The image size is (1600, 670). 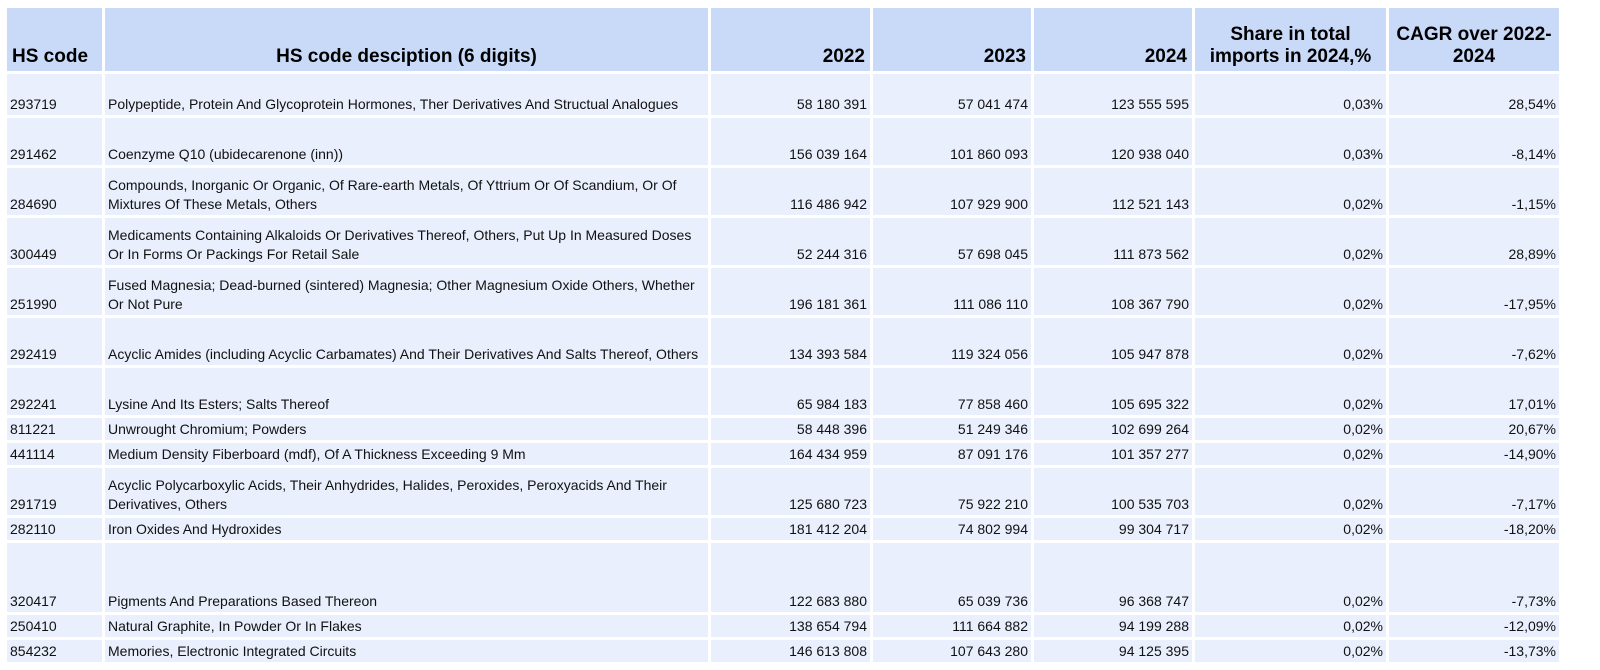 I want to click on cagr-cell: -17,95%, so click(x=1474, y=291).